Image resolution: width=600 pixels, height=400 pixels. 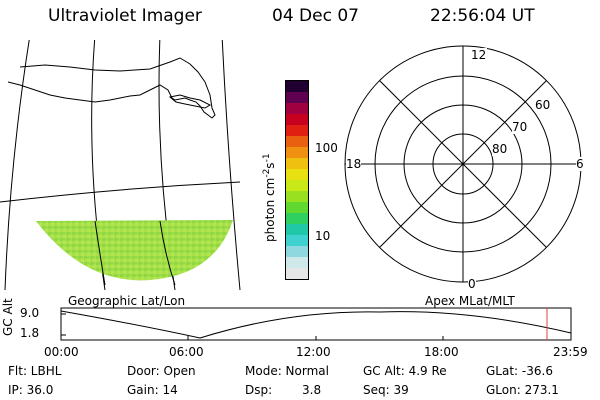 What do you see at coordinates (312, 390) in the screenshot?
I see `info-dsp-value: 3.8` at bounding box center [312, 390].